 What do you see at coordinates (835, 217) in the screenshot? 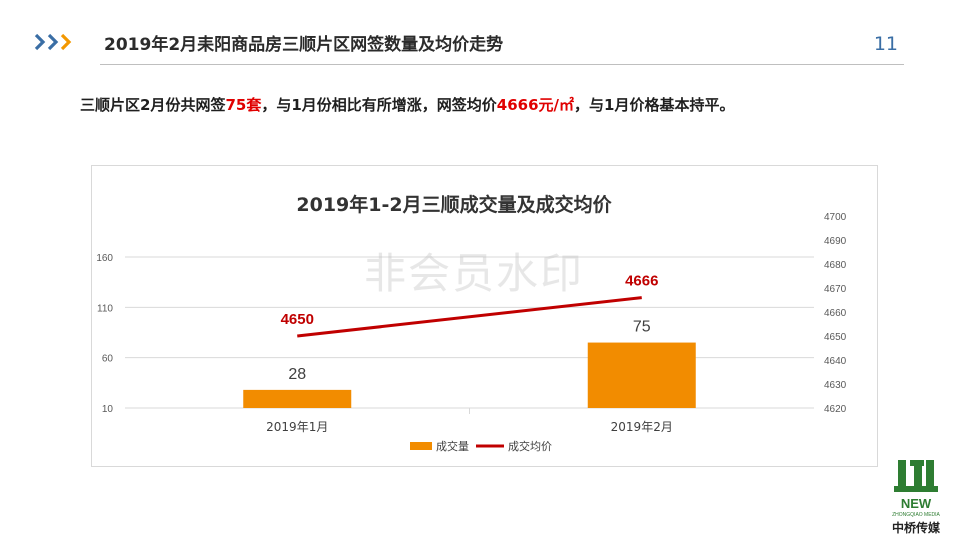
I see `y-right-tick-label: 4700` at bounding box center [835, 217].